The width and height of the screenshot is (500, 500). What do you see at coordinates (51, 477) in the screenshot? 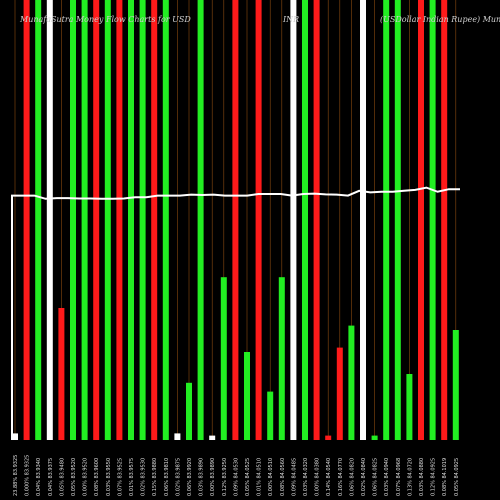
I see `x-tick-label: 0.04% 83.9375` at bounding box center [51, 477].